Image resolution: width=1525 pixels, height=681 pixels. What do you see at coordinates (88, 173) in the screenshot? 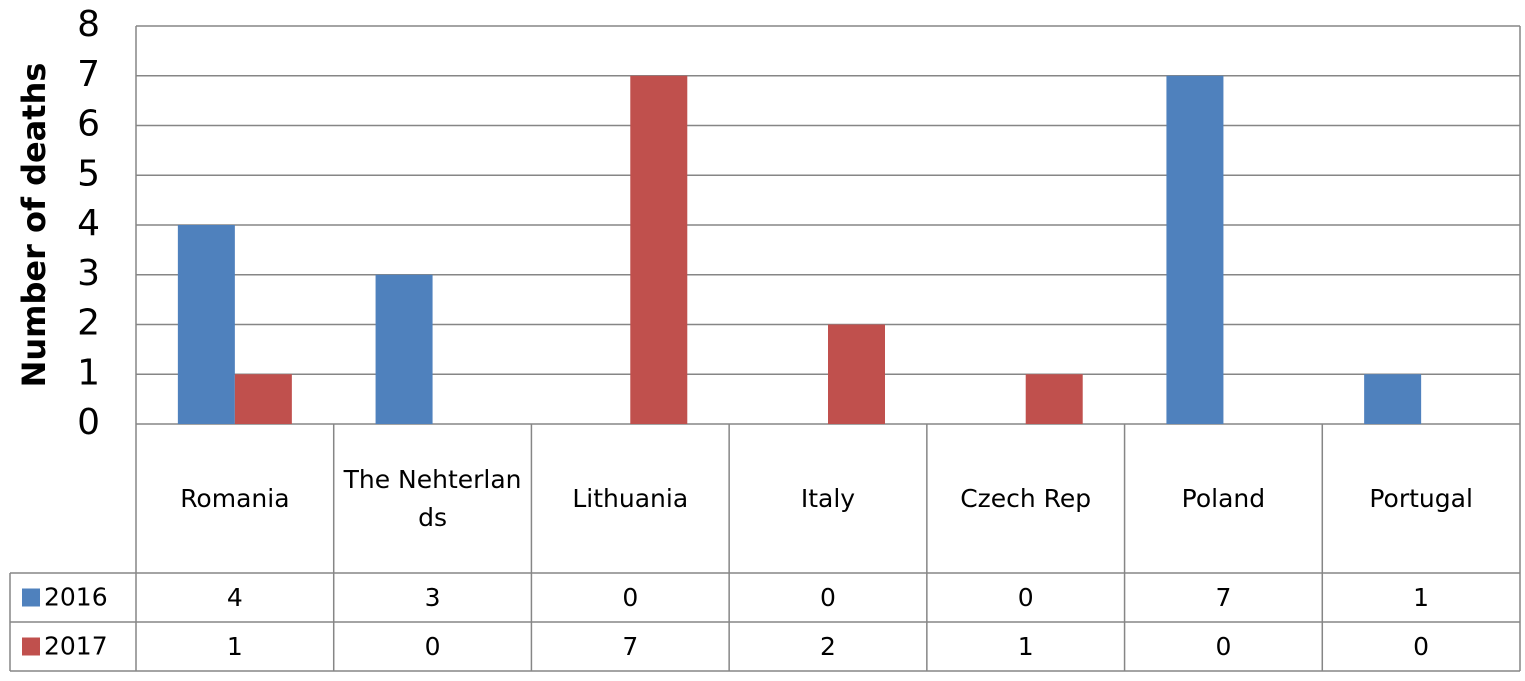
I see `y-tick-label: 5` at bounding box center [88, 173].